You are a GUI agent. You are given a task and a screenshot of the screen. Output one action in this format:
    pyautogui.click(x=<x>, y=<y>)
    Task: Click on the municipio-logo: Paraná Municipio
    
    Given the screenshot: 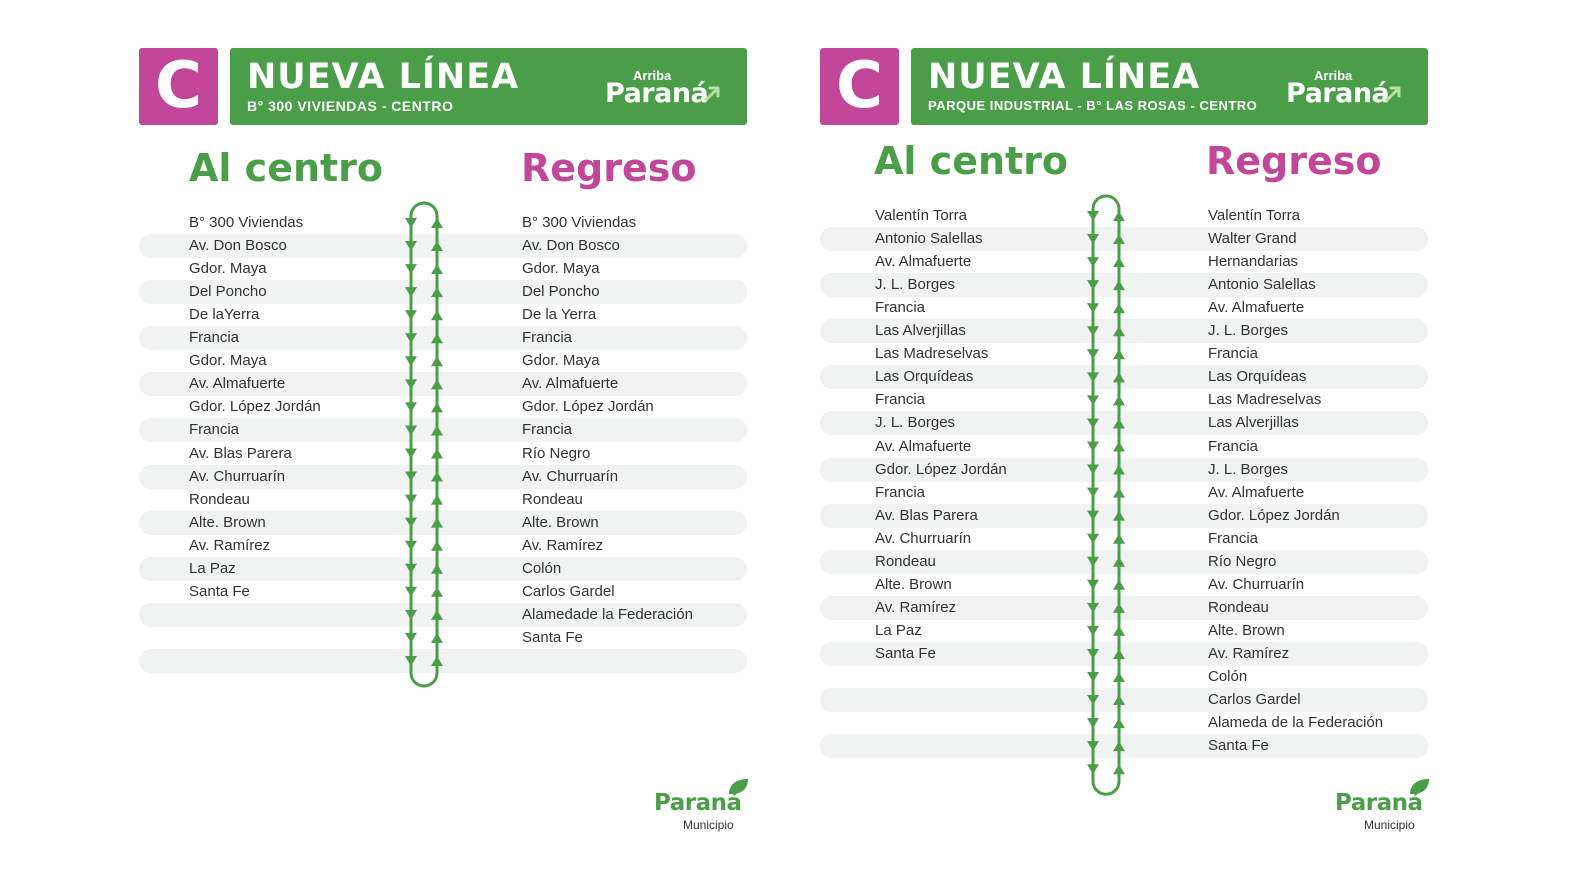 What is the action you would take?
    pyautogui.click(x=704, y=808)
    